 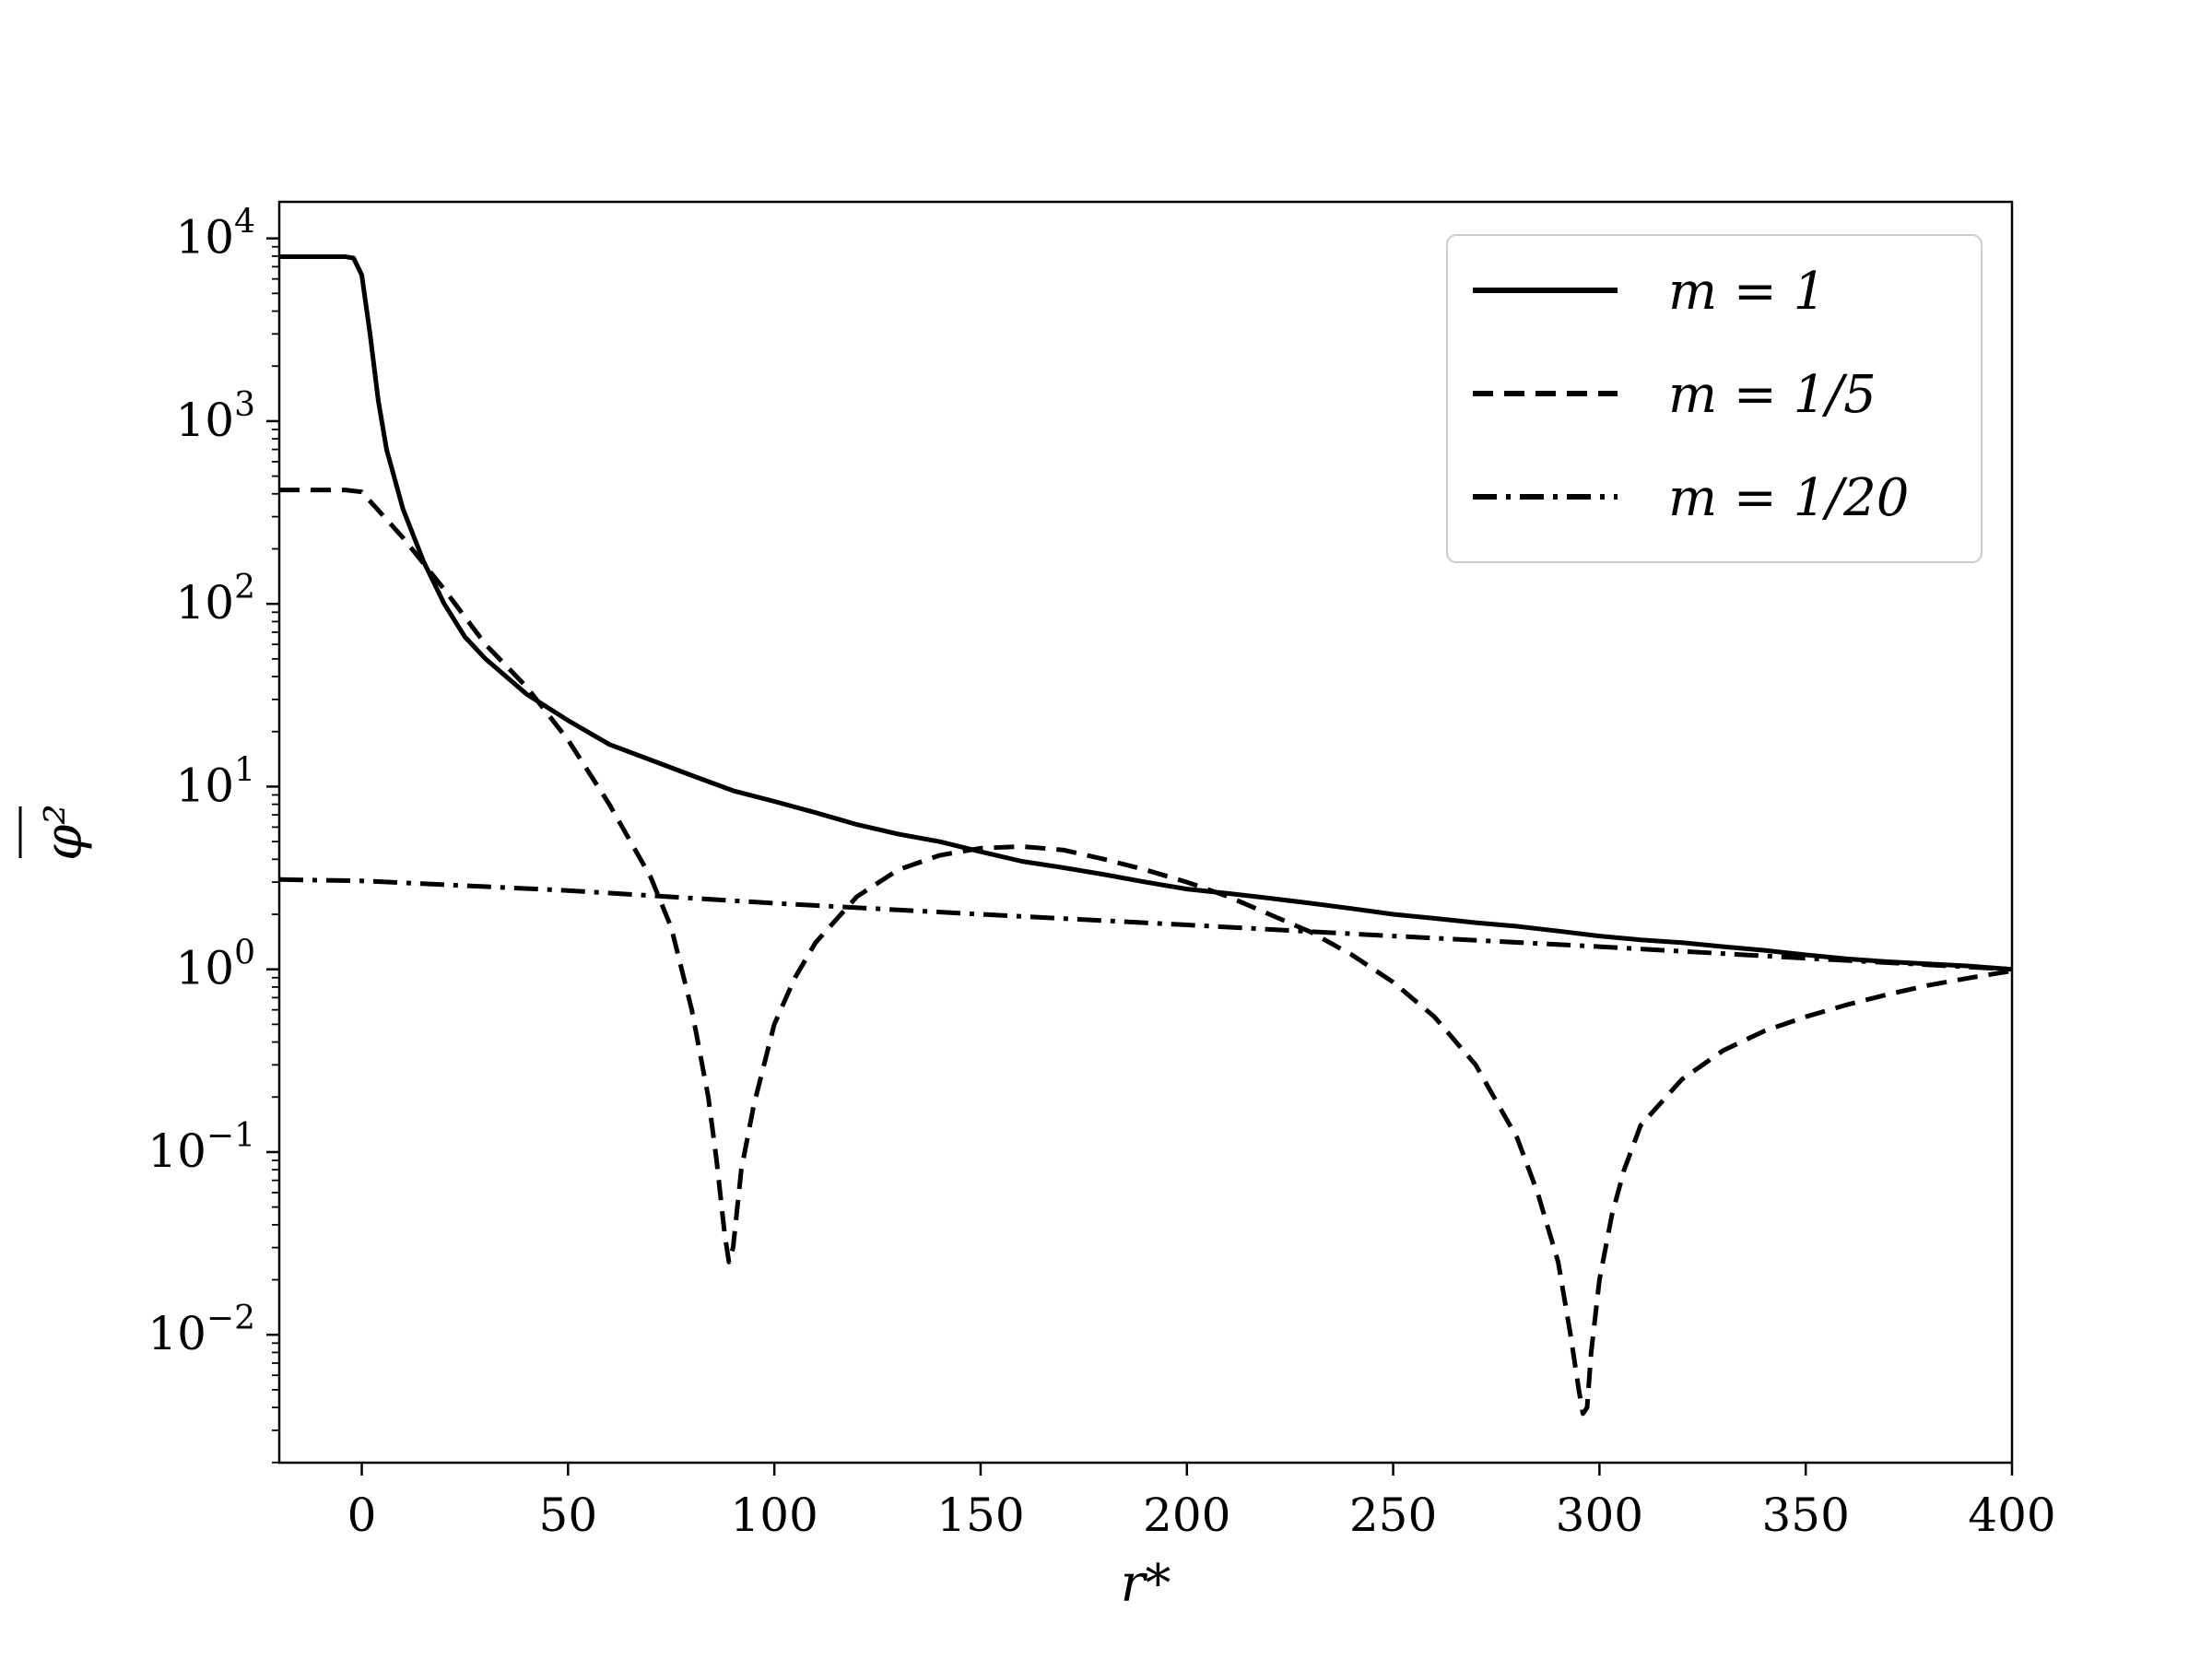 I want to click on y-tick-label: 10¹, so click(x=215, y=781).